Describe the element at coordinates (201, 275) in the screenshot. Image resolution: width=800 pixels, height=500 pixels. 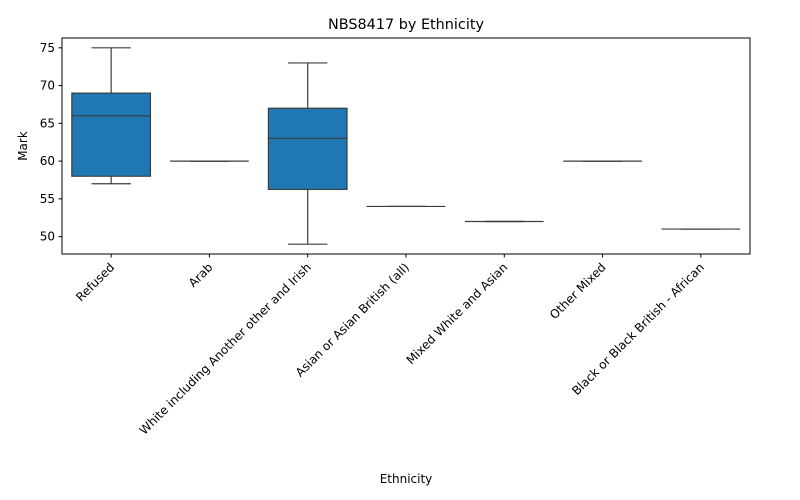
I see `x-tick-label: Arab` at that location.